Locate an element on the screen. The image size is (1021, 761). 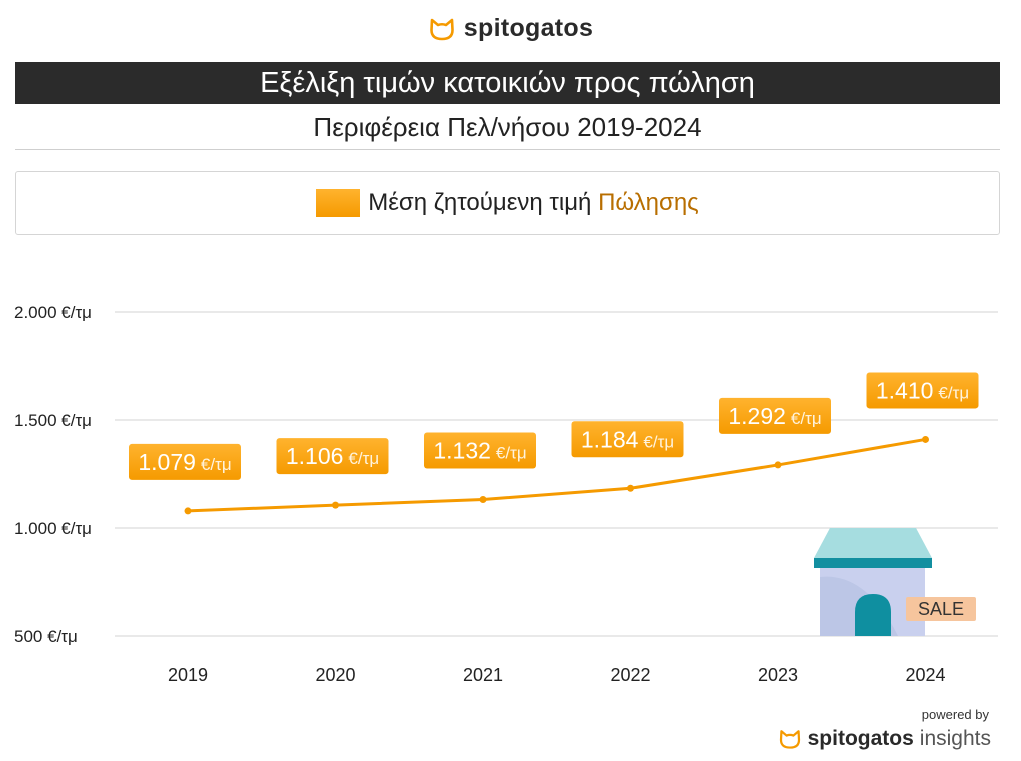
legend-label-accent: Πώλησης is located at coordinates (648, 202).